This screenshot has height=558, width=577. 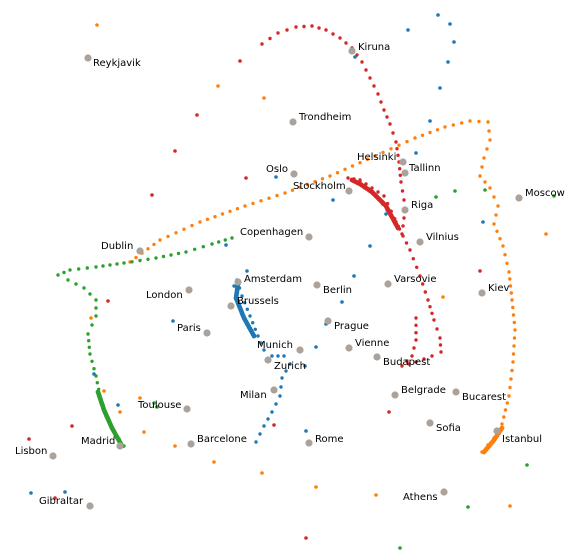 I want to click on city-label: Reykjavik, so click(x=117, y=63).